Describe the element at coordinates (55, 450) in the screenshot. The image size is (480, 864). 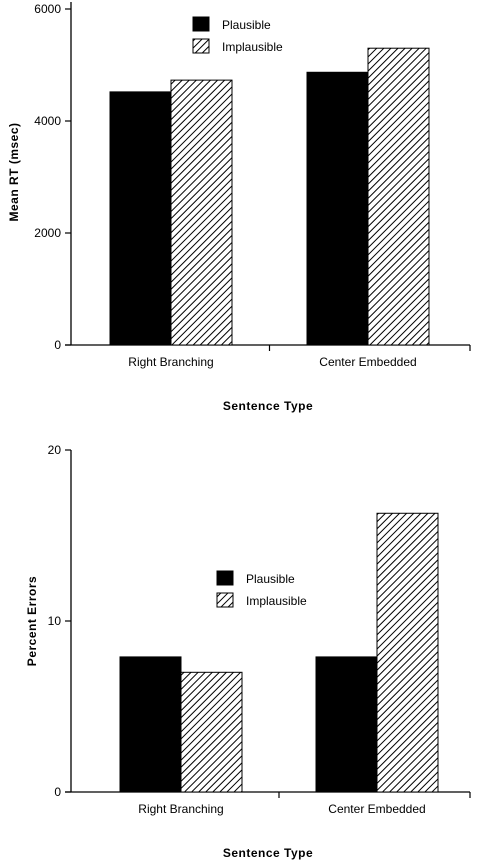
I see `y-tick-label: 20` at that location.